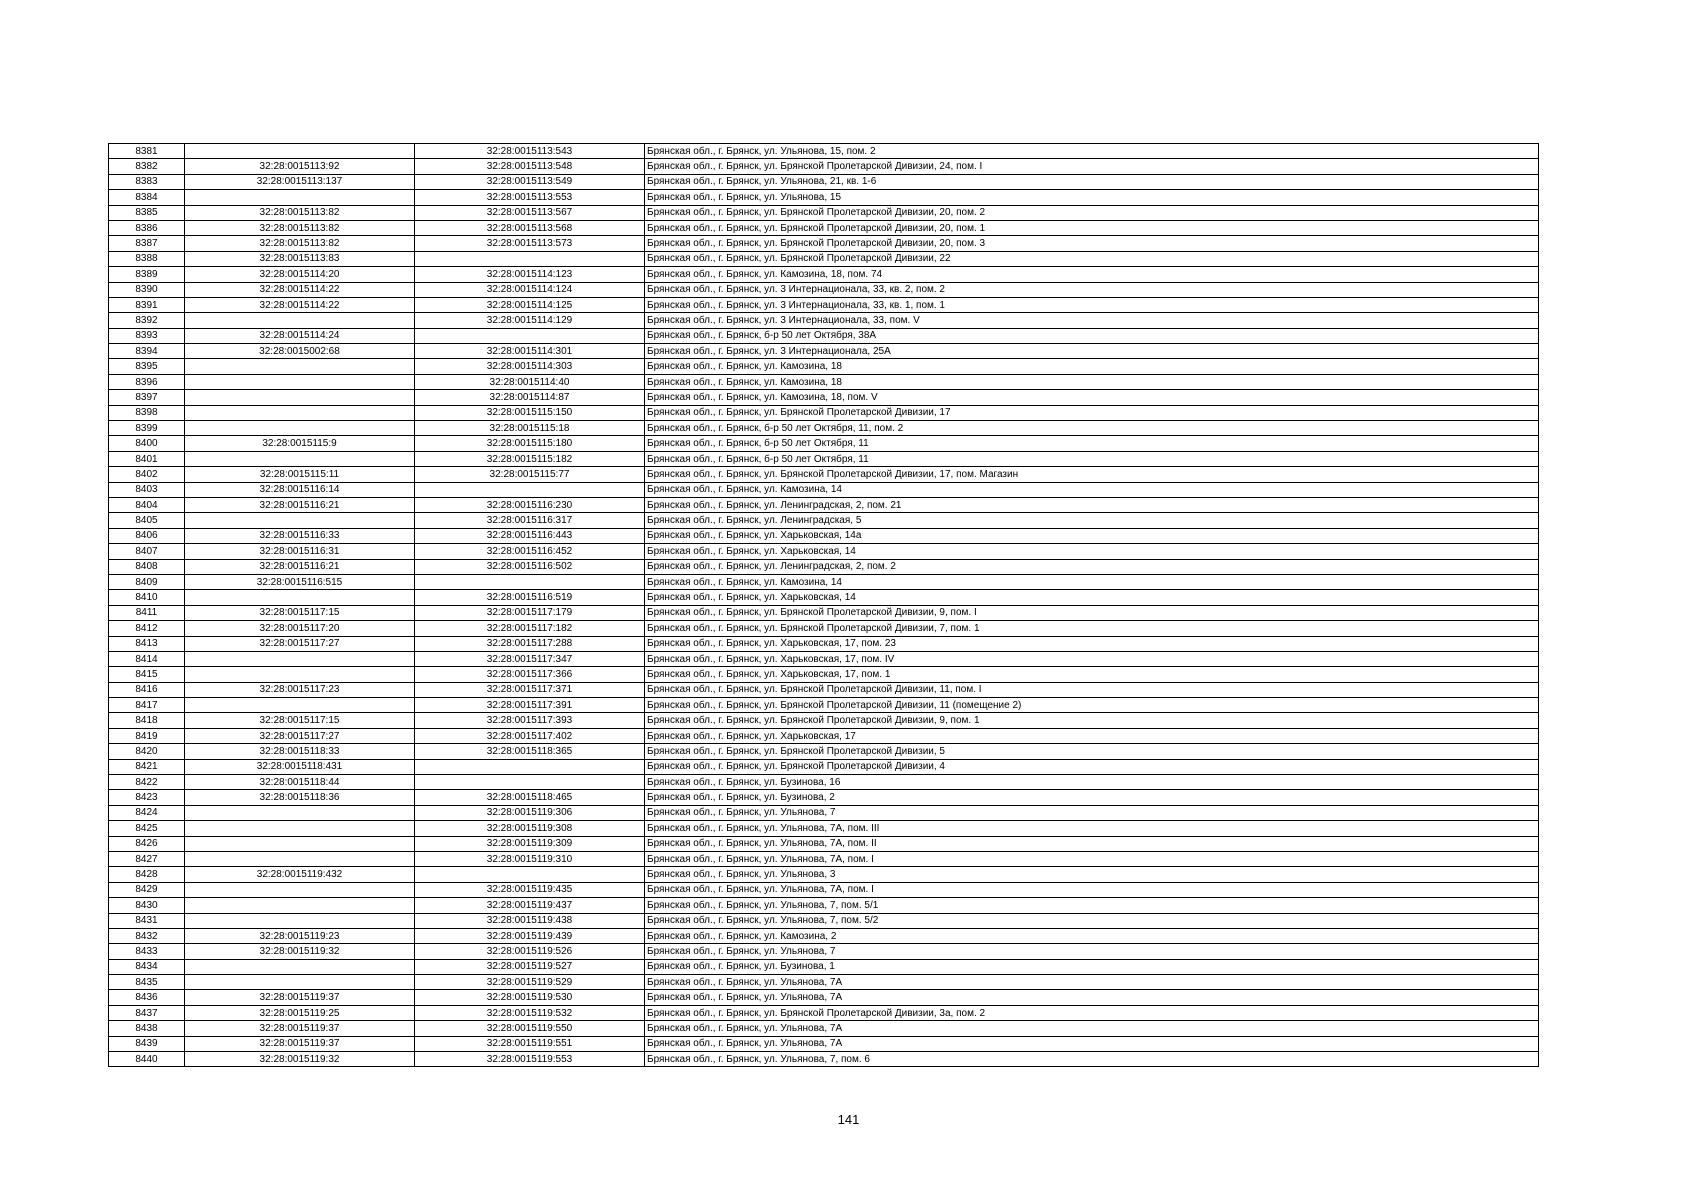  Describe the element at coordinates (529, 859) in the screenshot. I see `premises-cadastral-number-cell: 32:28:0015119:310` at that location.